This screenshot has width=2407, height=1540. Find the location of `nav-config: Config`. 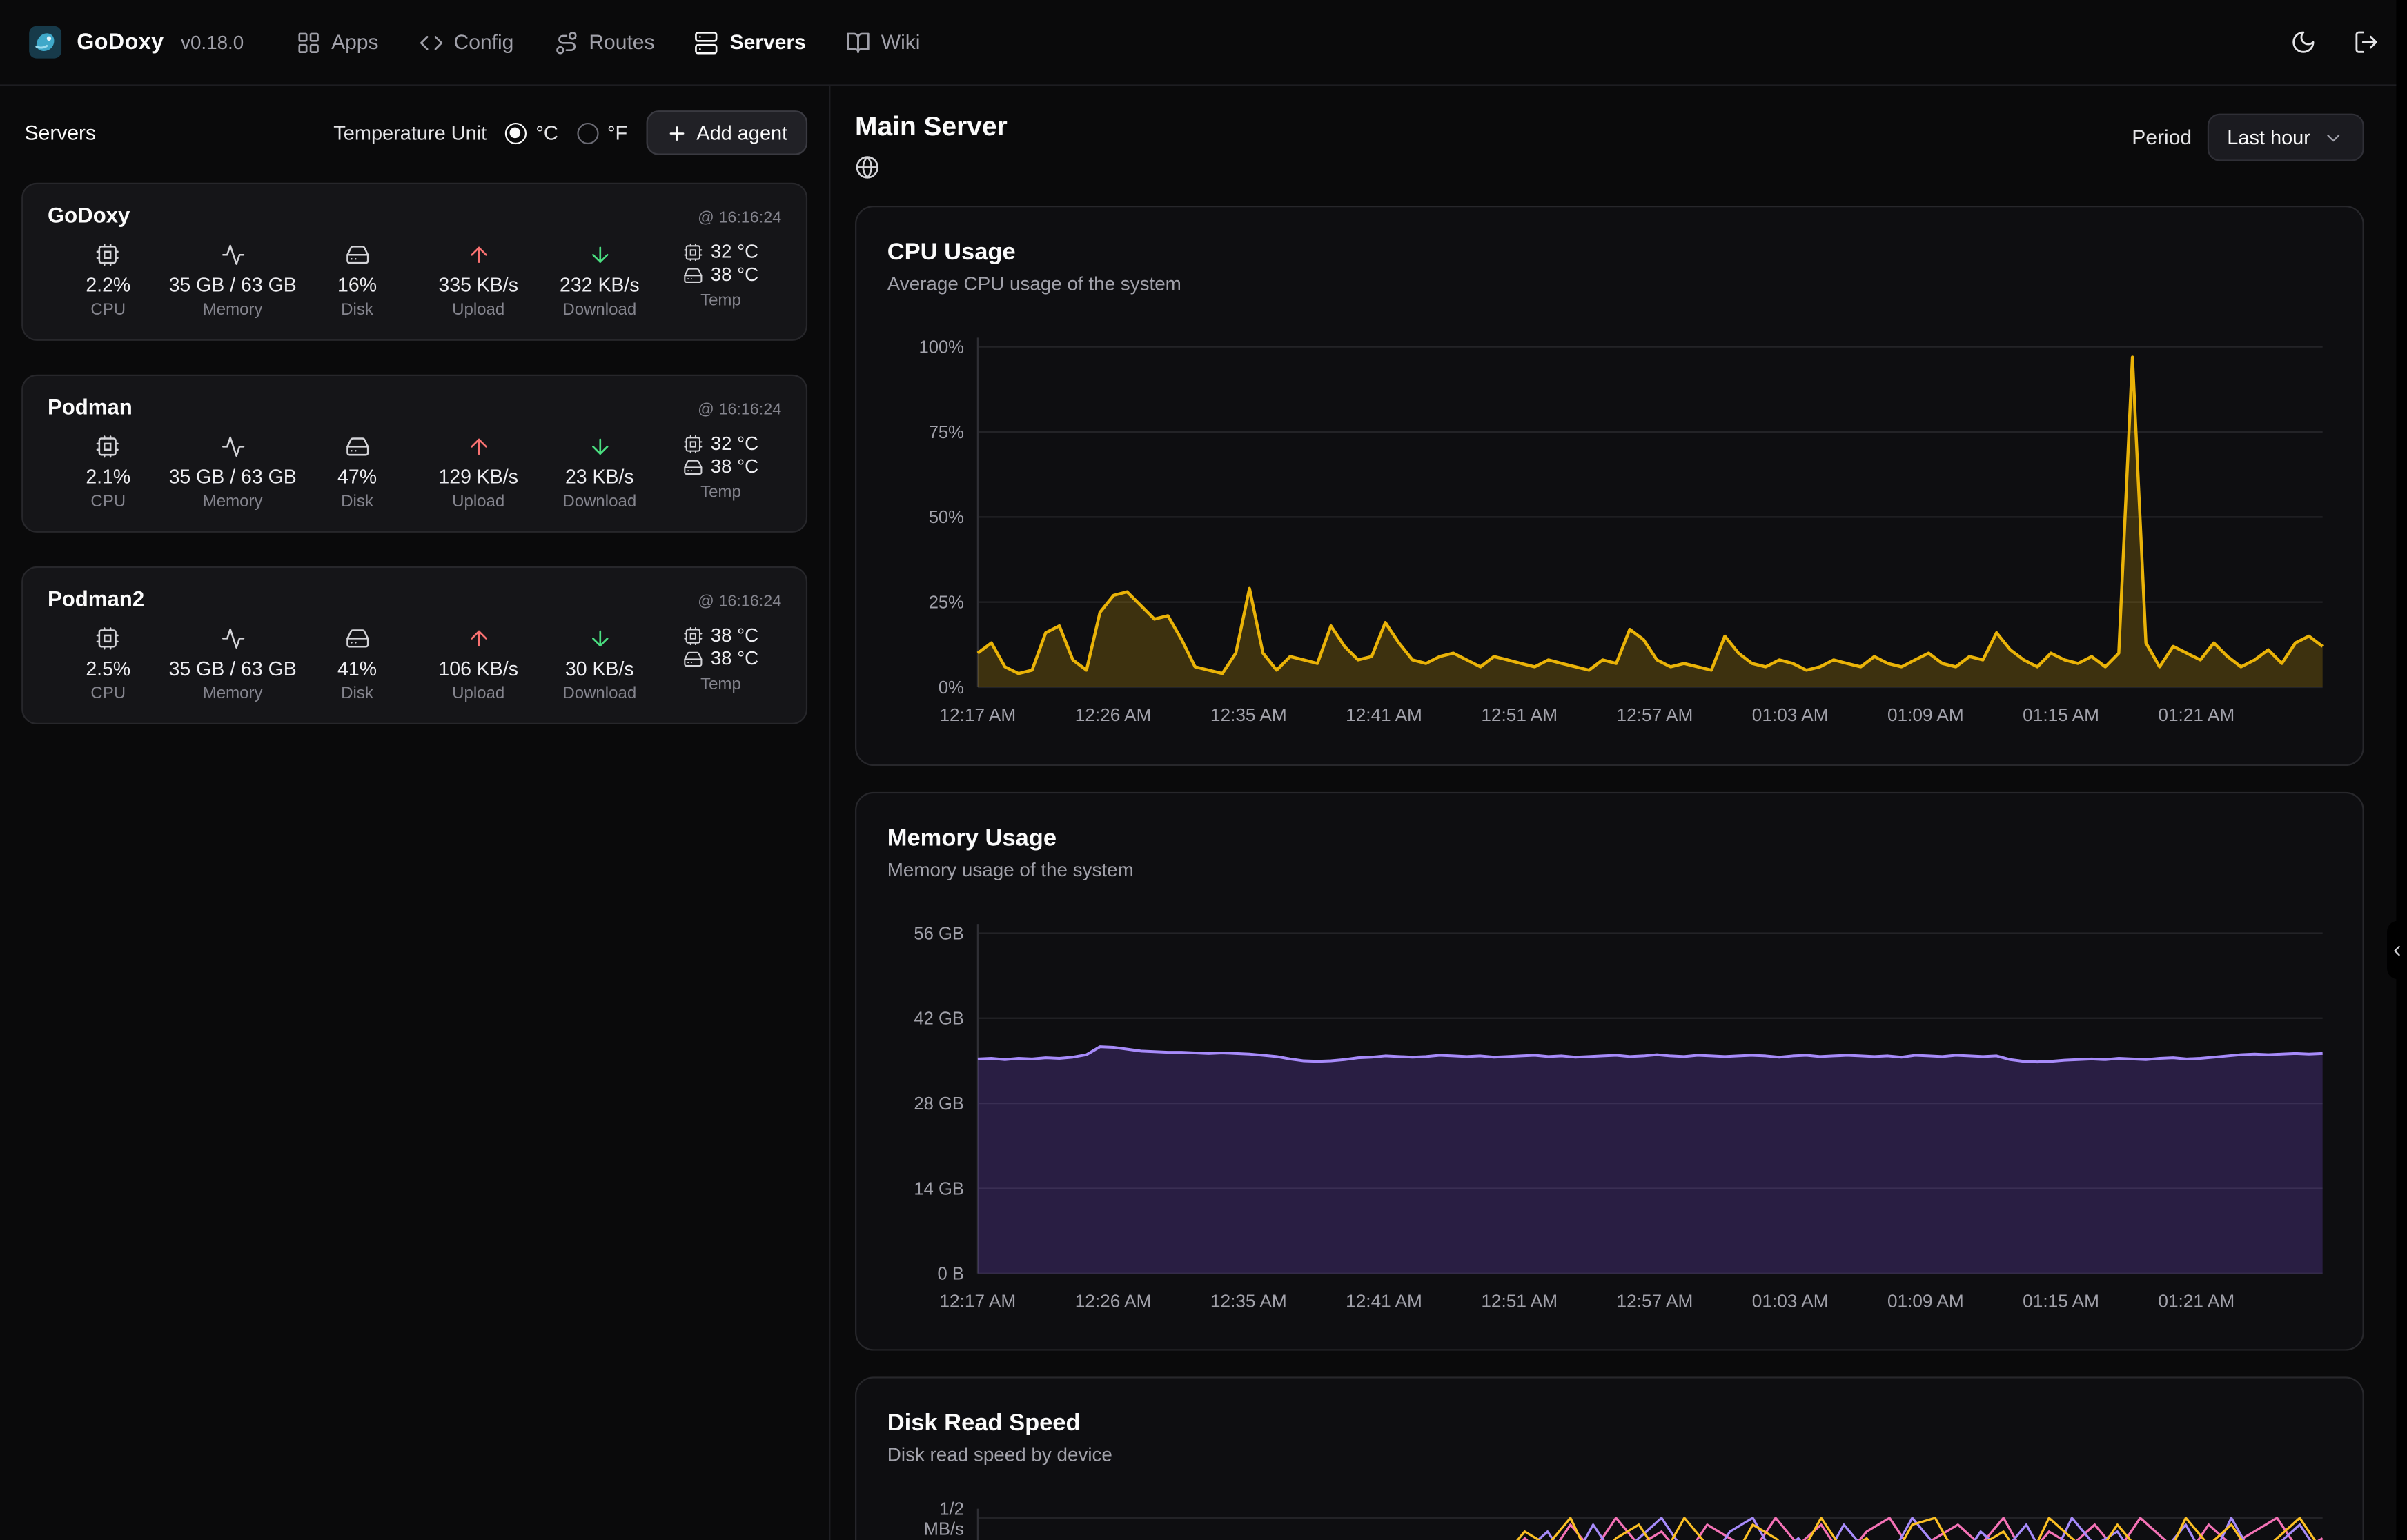

nav-config: Config is located at coordinates (465, 42).